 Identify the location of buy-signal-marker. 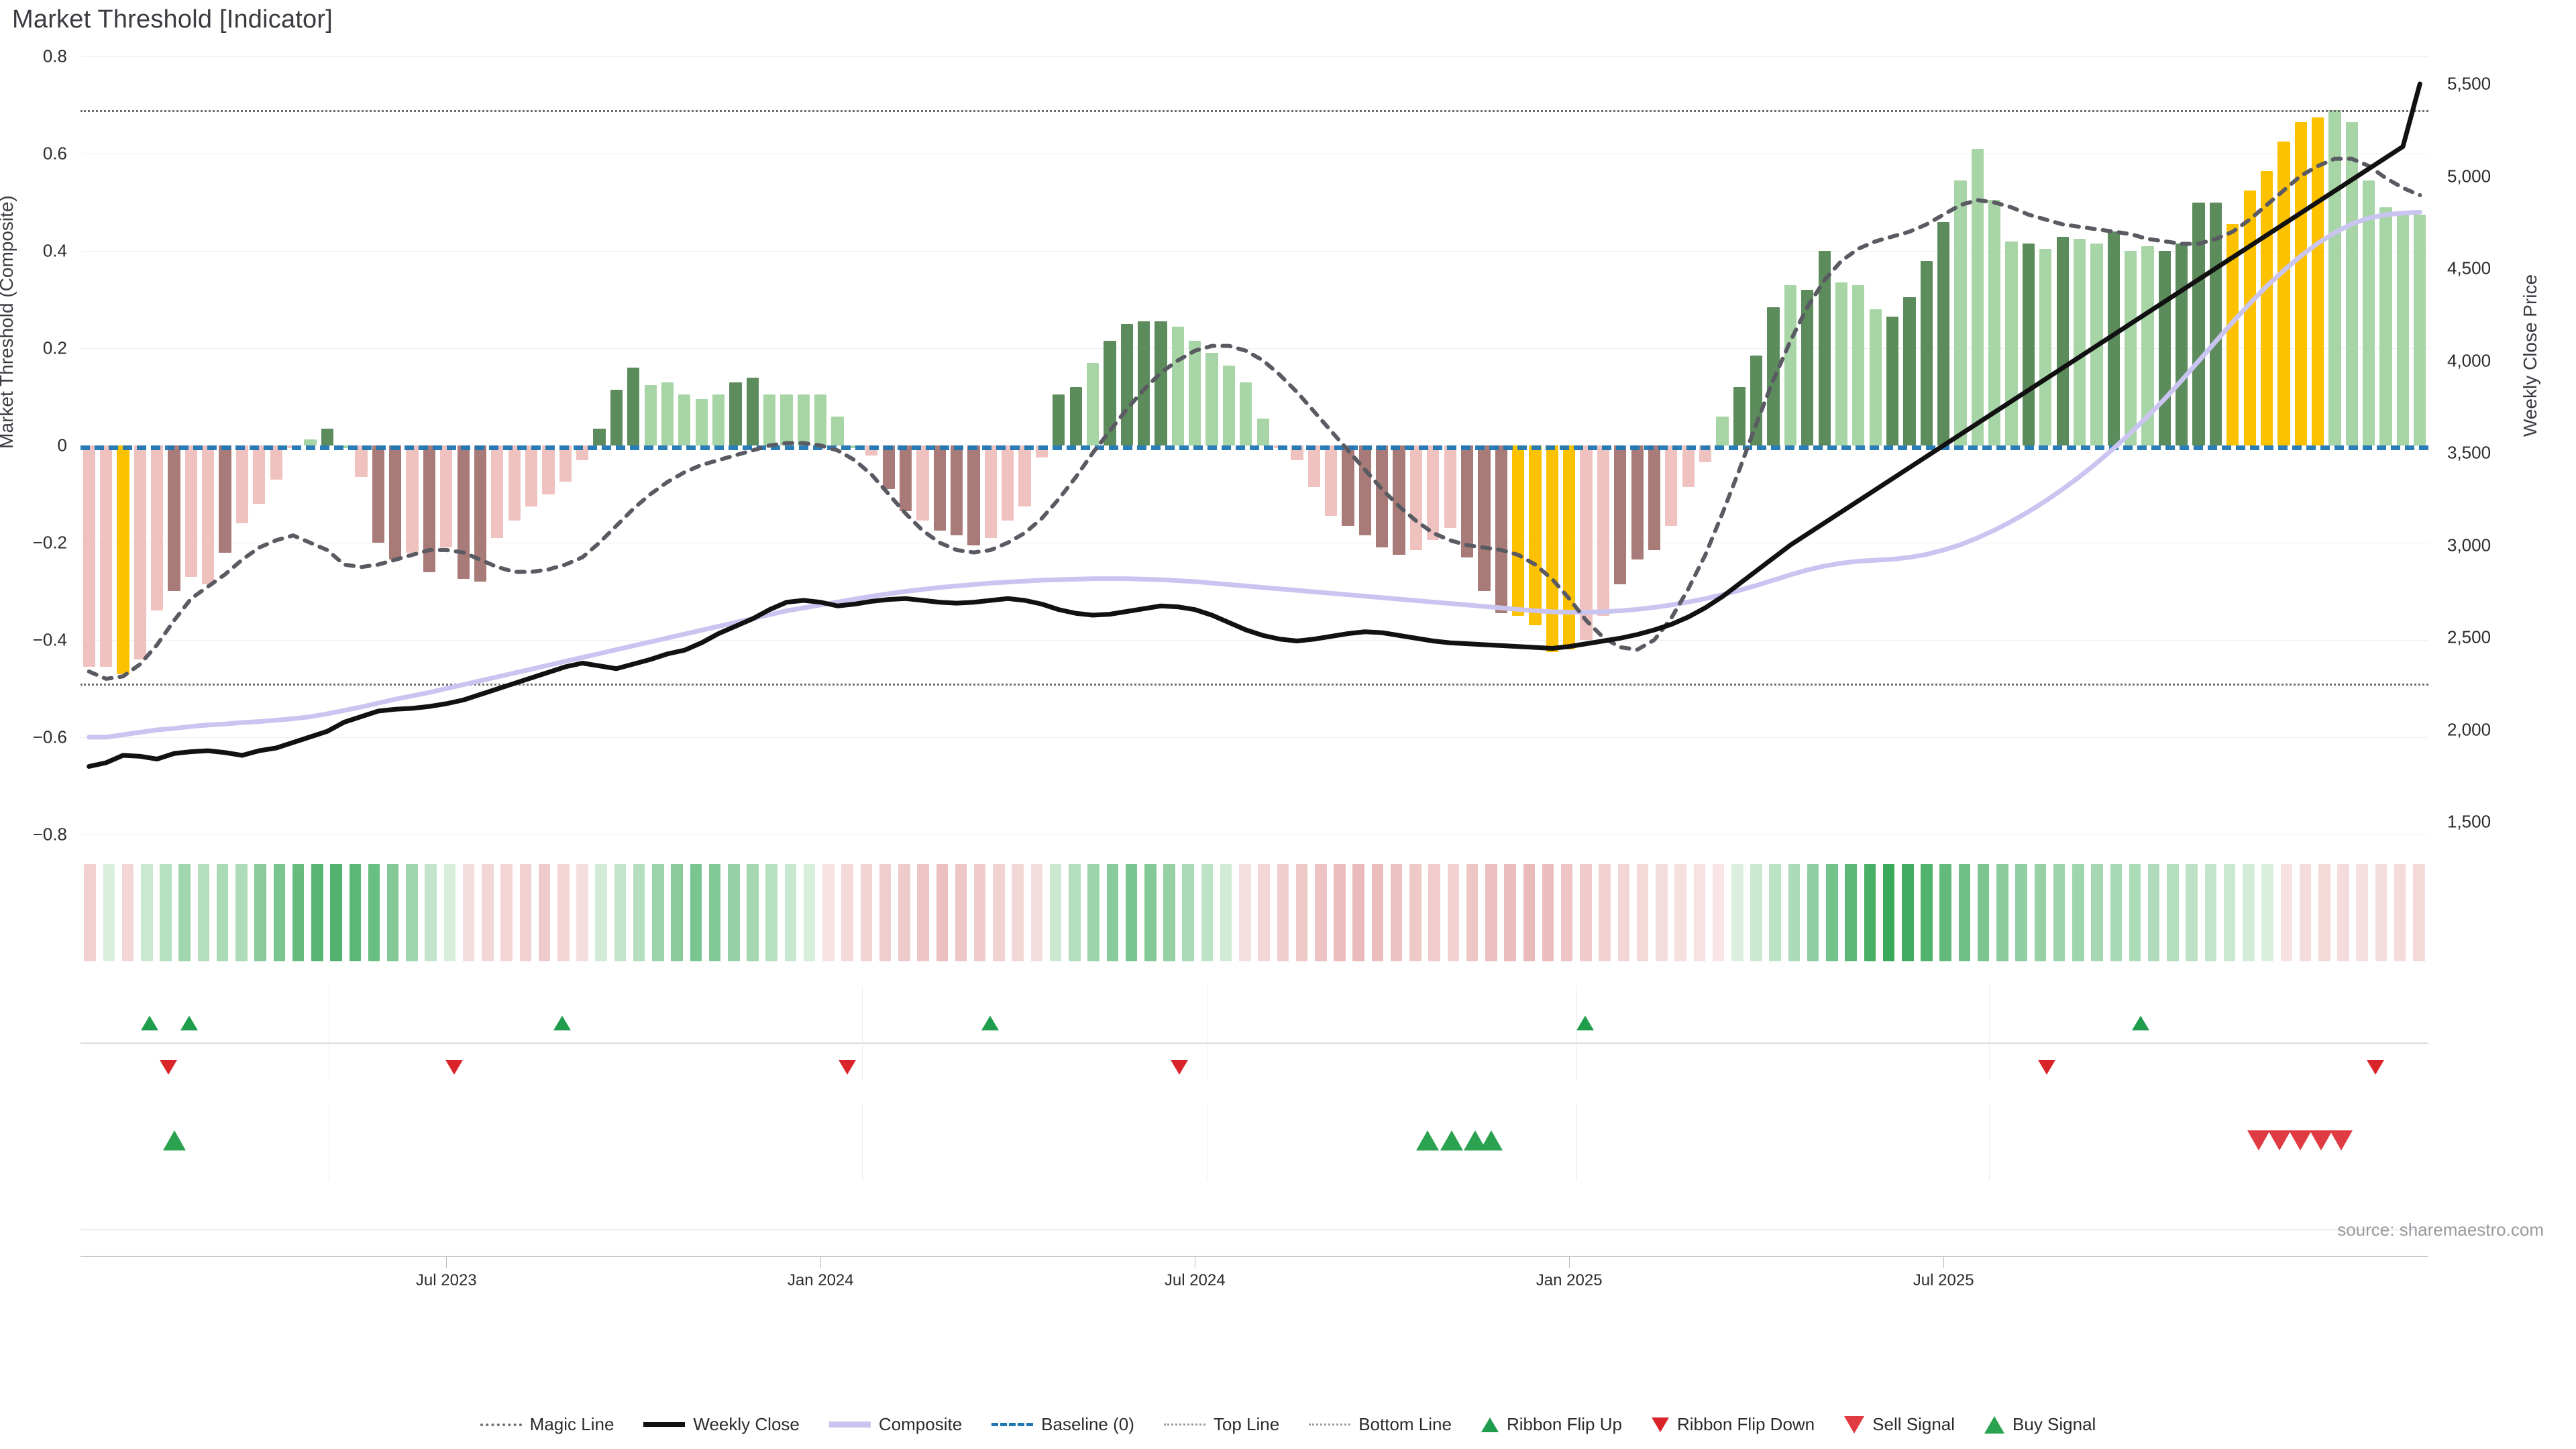
(1491, 1140).